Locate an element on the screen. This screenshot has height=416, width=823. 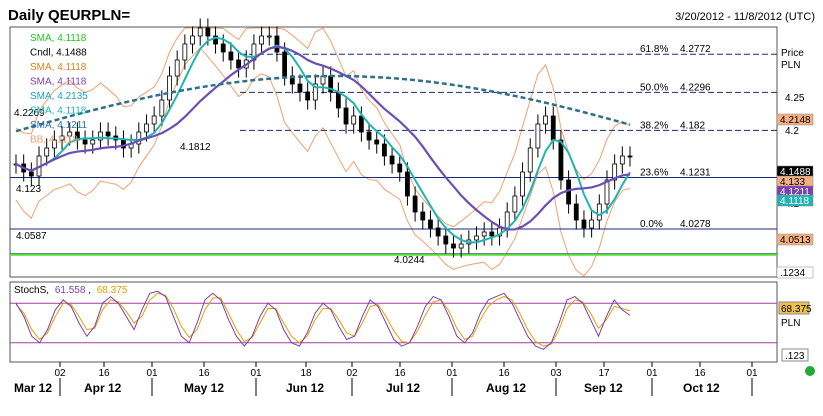
month-label: Sep 12 is located at coordinates (603, 388).